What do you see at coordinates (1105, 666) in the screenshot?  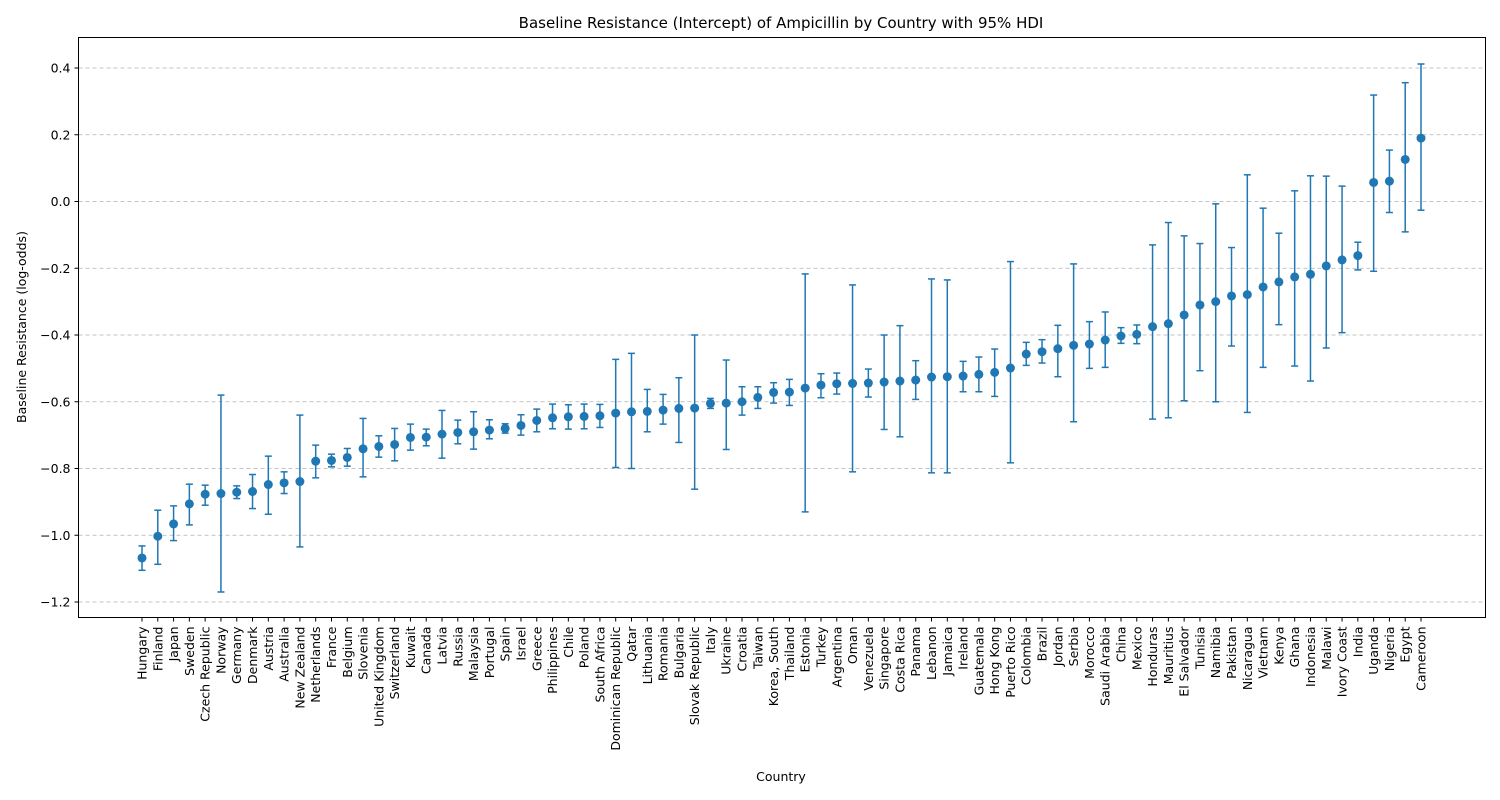 I see `x-tick-label: Saudi Arabia` at bounding box center [1105, 666].